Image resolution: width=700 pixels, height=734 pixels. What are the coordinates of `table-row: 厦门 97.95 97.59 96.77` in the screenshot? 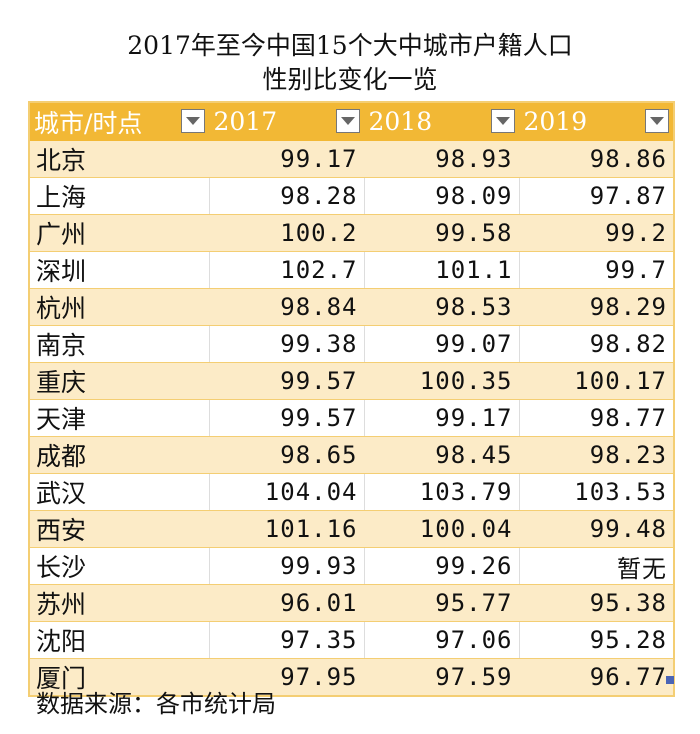 It's located at (351, 677).